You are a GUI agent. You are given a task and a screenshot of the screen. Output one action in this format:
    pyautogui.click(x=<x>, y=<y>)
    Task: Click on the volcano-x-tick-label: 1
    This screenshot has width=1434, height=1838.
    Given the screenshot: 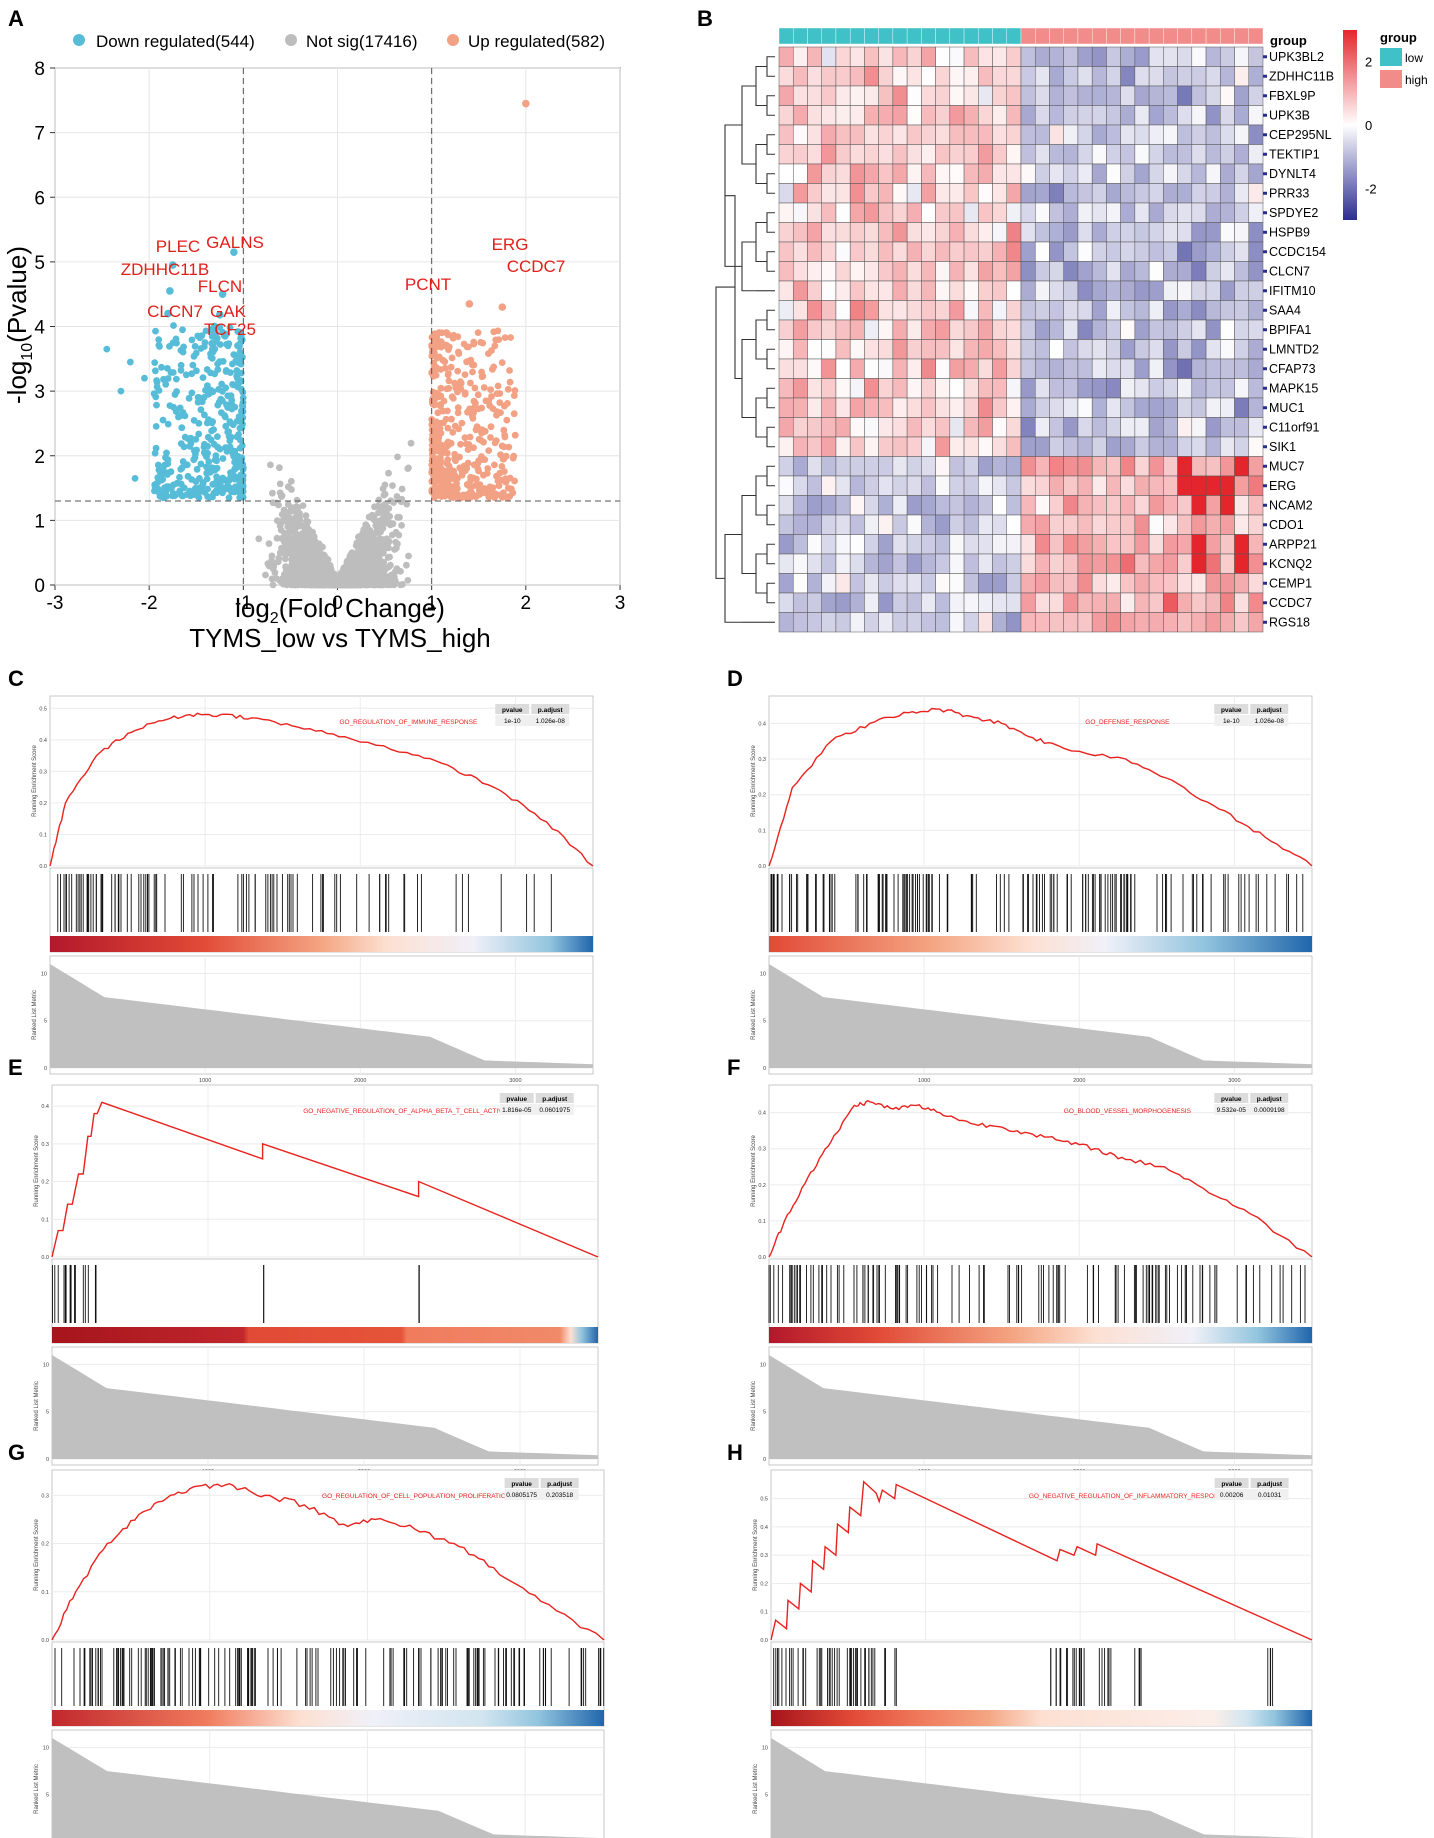 What is the action you would take?
    pyautogui.click(x=431, y=603)
    